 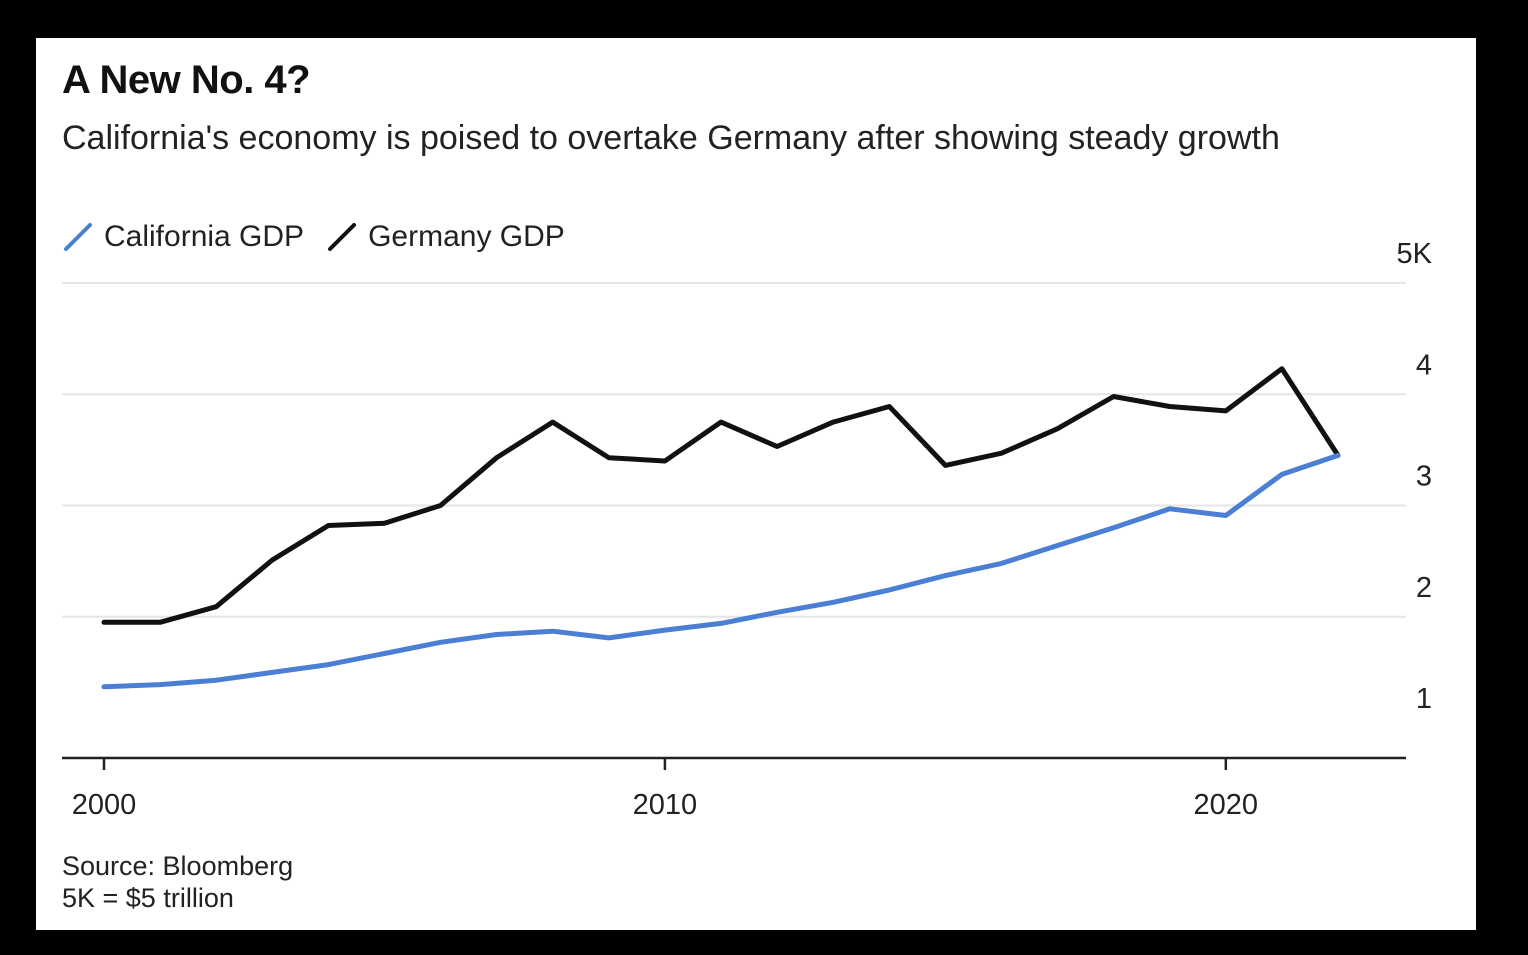 I want to click on legend-item-california: California GDP, so click(x=183, y=237).